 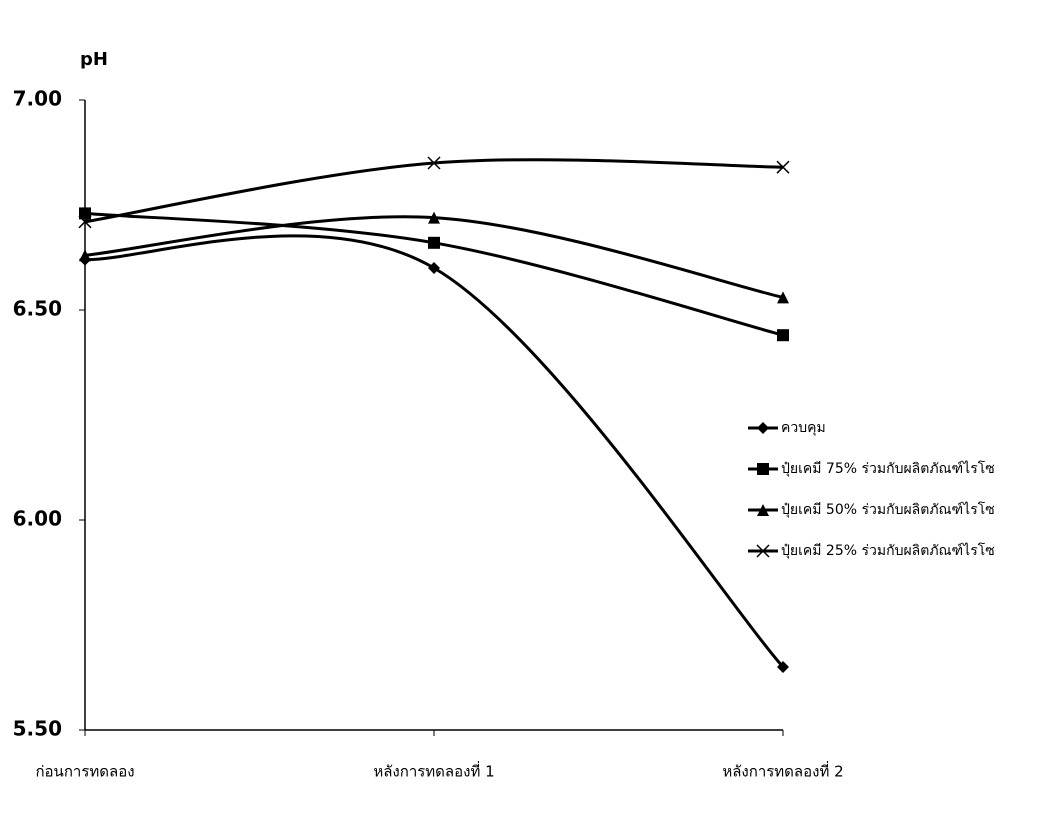 What do you see at coordinates (84, 772) in the screenshot?
I see `x-tick-label: ก่อนการทดลอง` at bounding box center [84, 772].